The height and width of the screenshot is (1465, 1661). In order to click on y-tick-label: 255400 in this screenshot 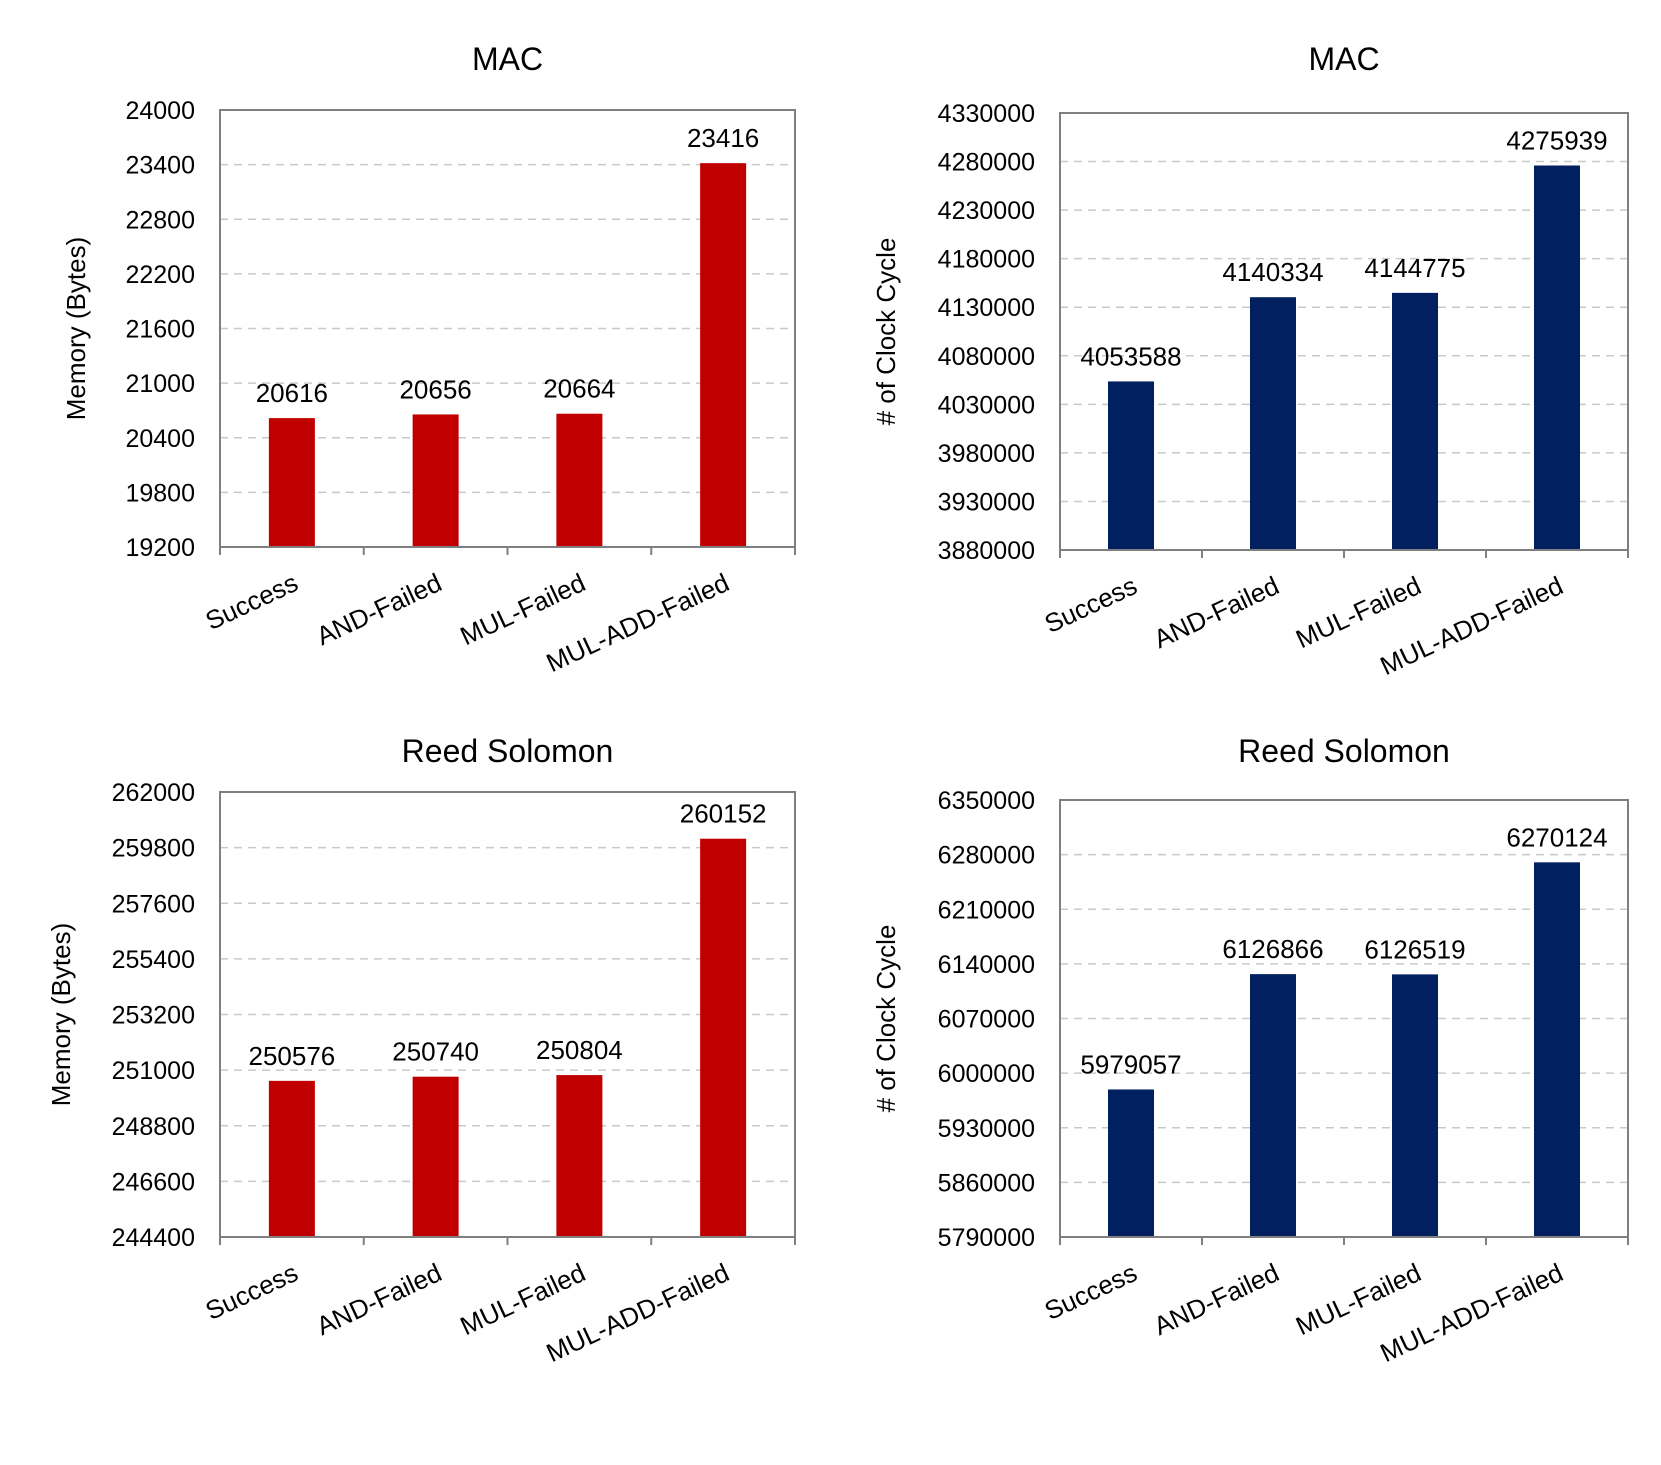, I will do `click(153, 960)`.